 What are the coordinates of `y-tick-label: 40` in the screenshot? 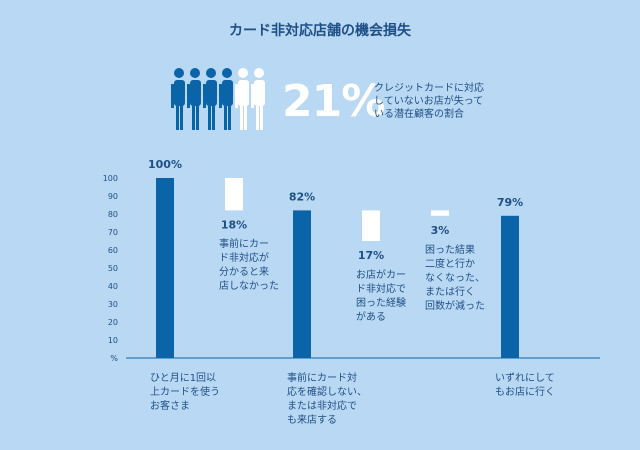 It's located at (113, 286).